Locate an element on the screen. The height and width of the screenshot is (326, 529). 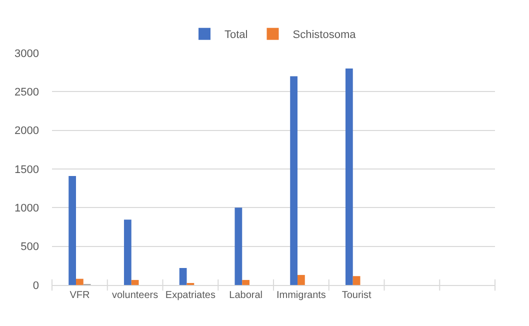
x-tick-label: Tourist is located at coordinates (357, 295).